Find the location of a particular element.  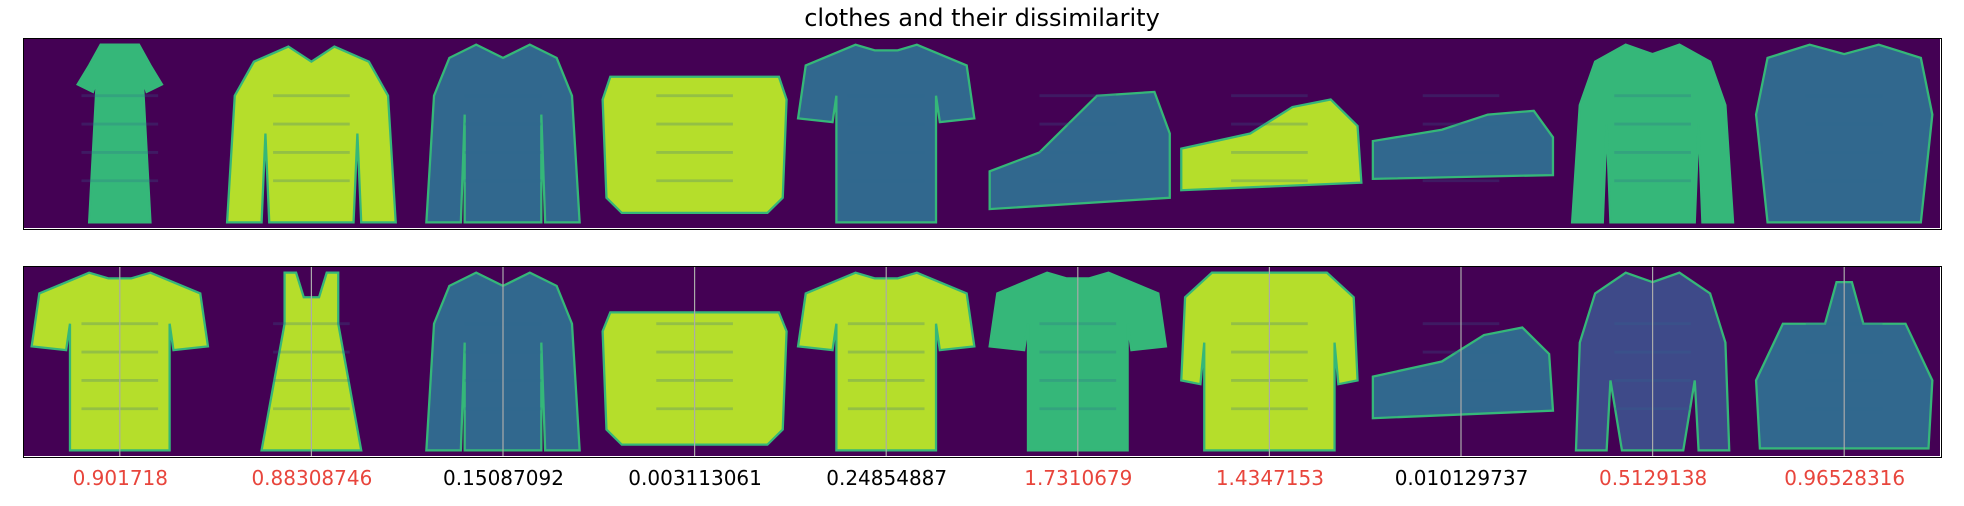

top-row-image-4-bag is located at coordinates (694, 145).